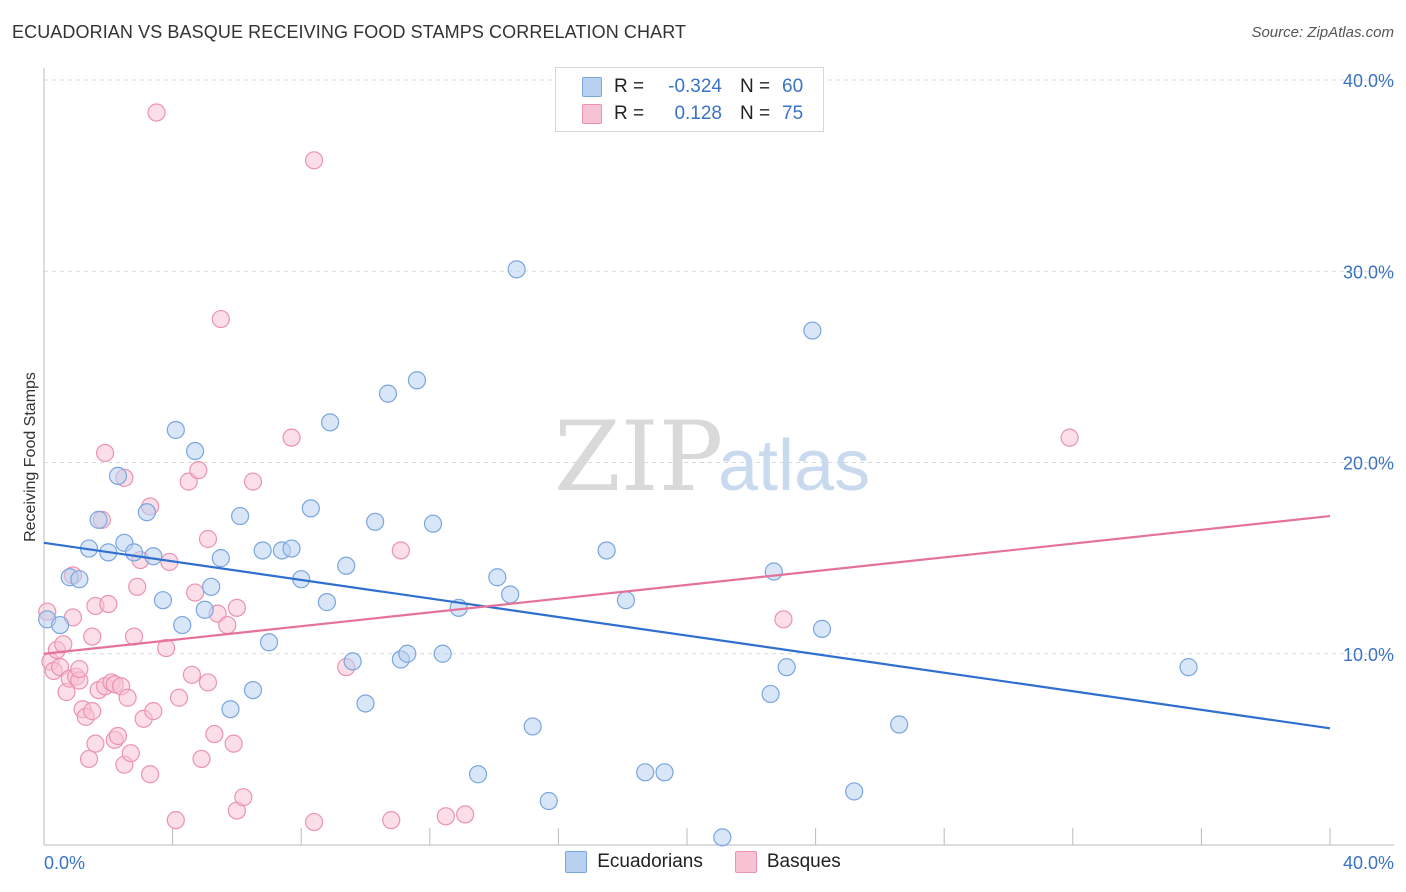  I want to click on series-legend-label: Basques, so click(803, 861).